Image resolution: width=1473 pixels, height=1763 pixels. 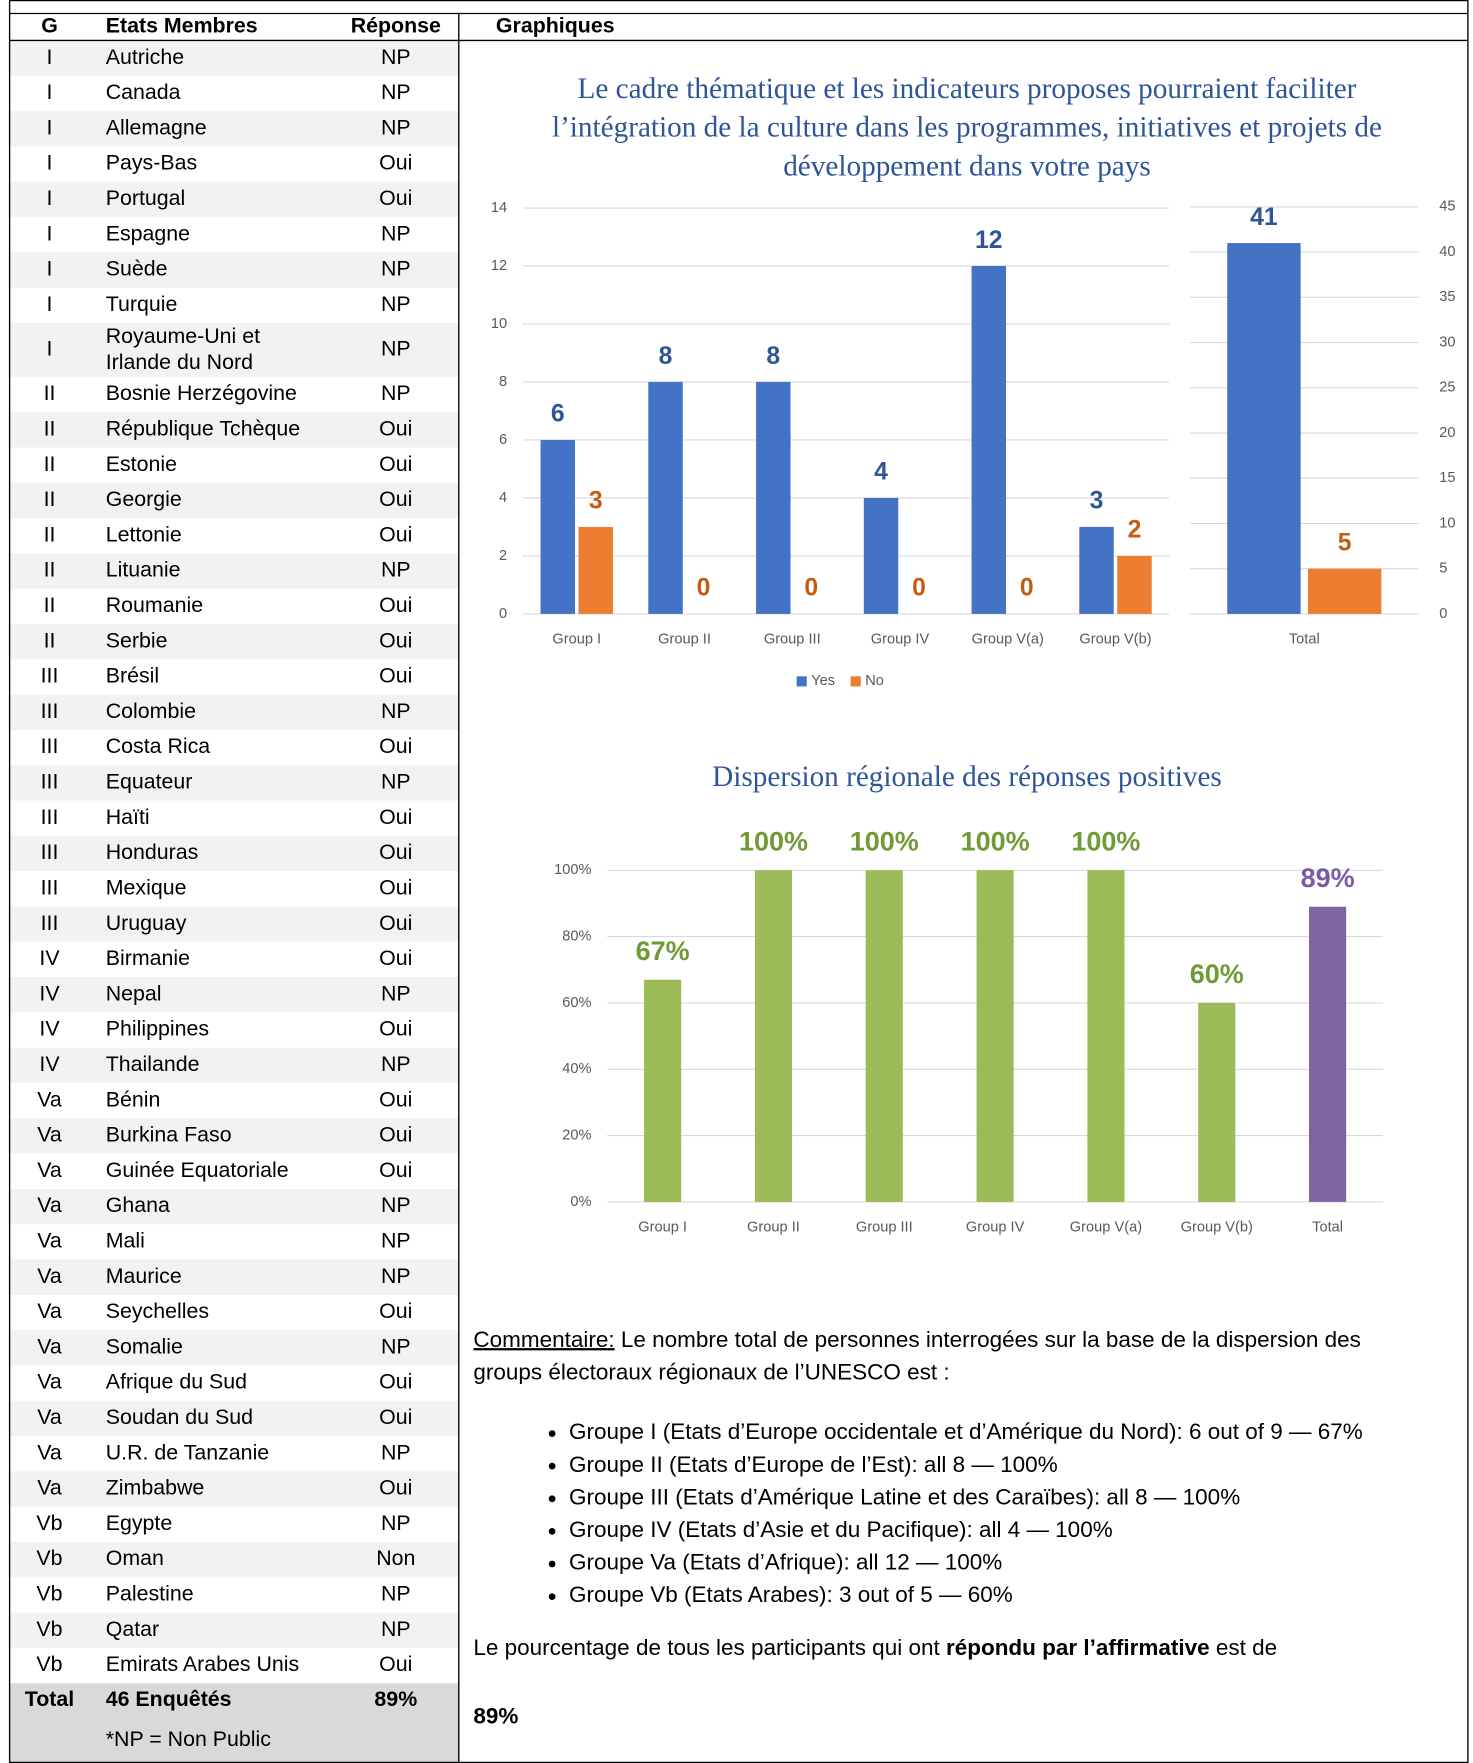 What do you see at coordinates (132, 676) in the screenshot?
I see `country-cell: Brésil` at bounding box center [132, 676].